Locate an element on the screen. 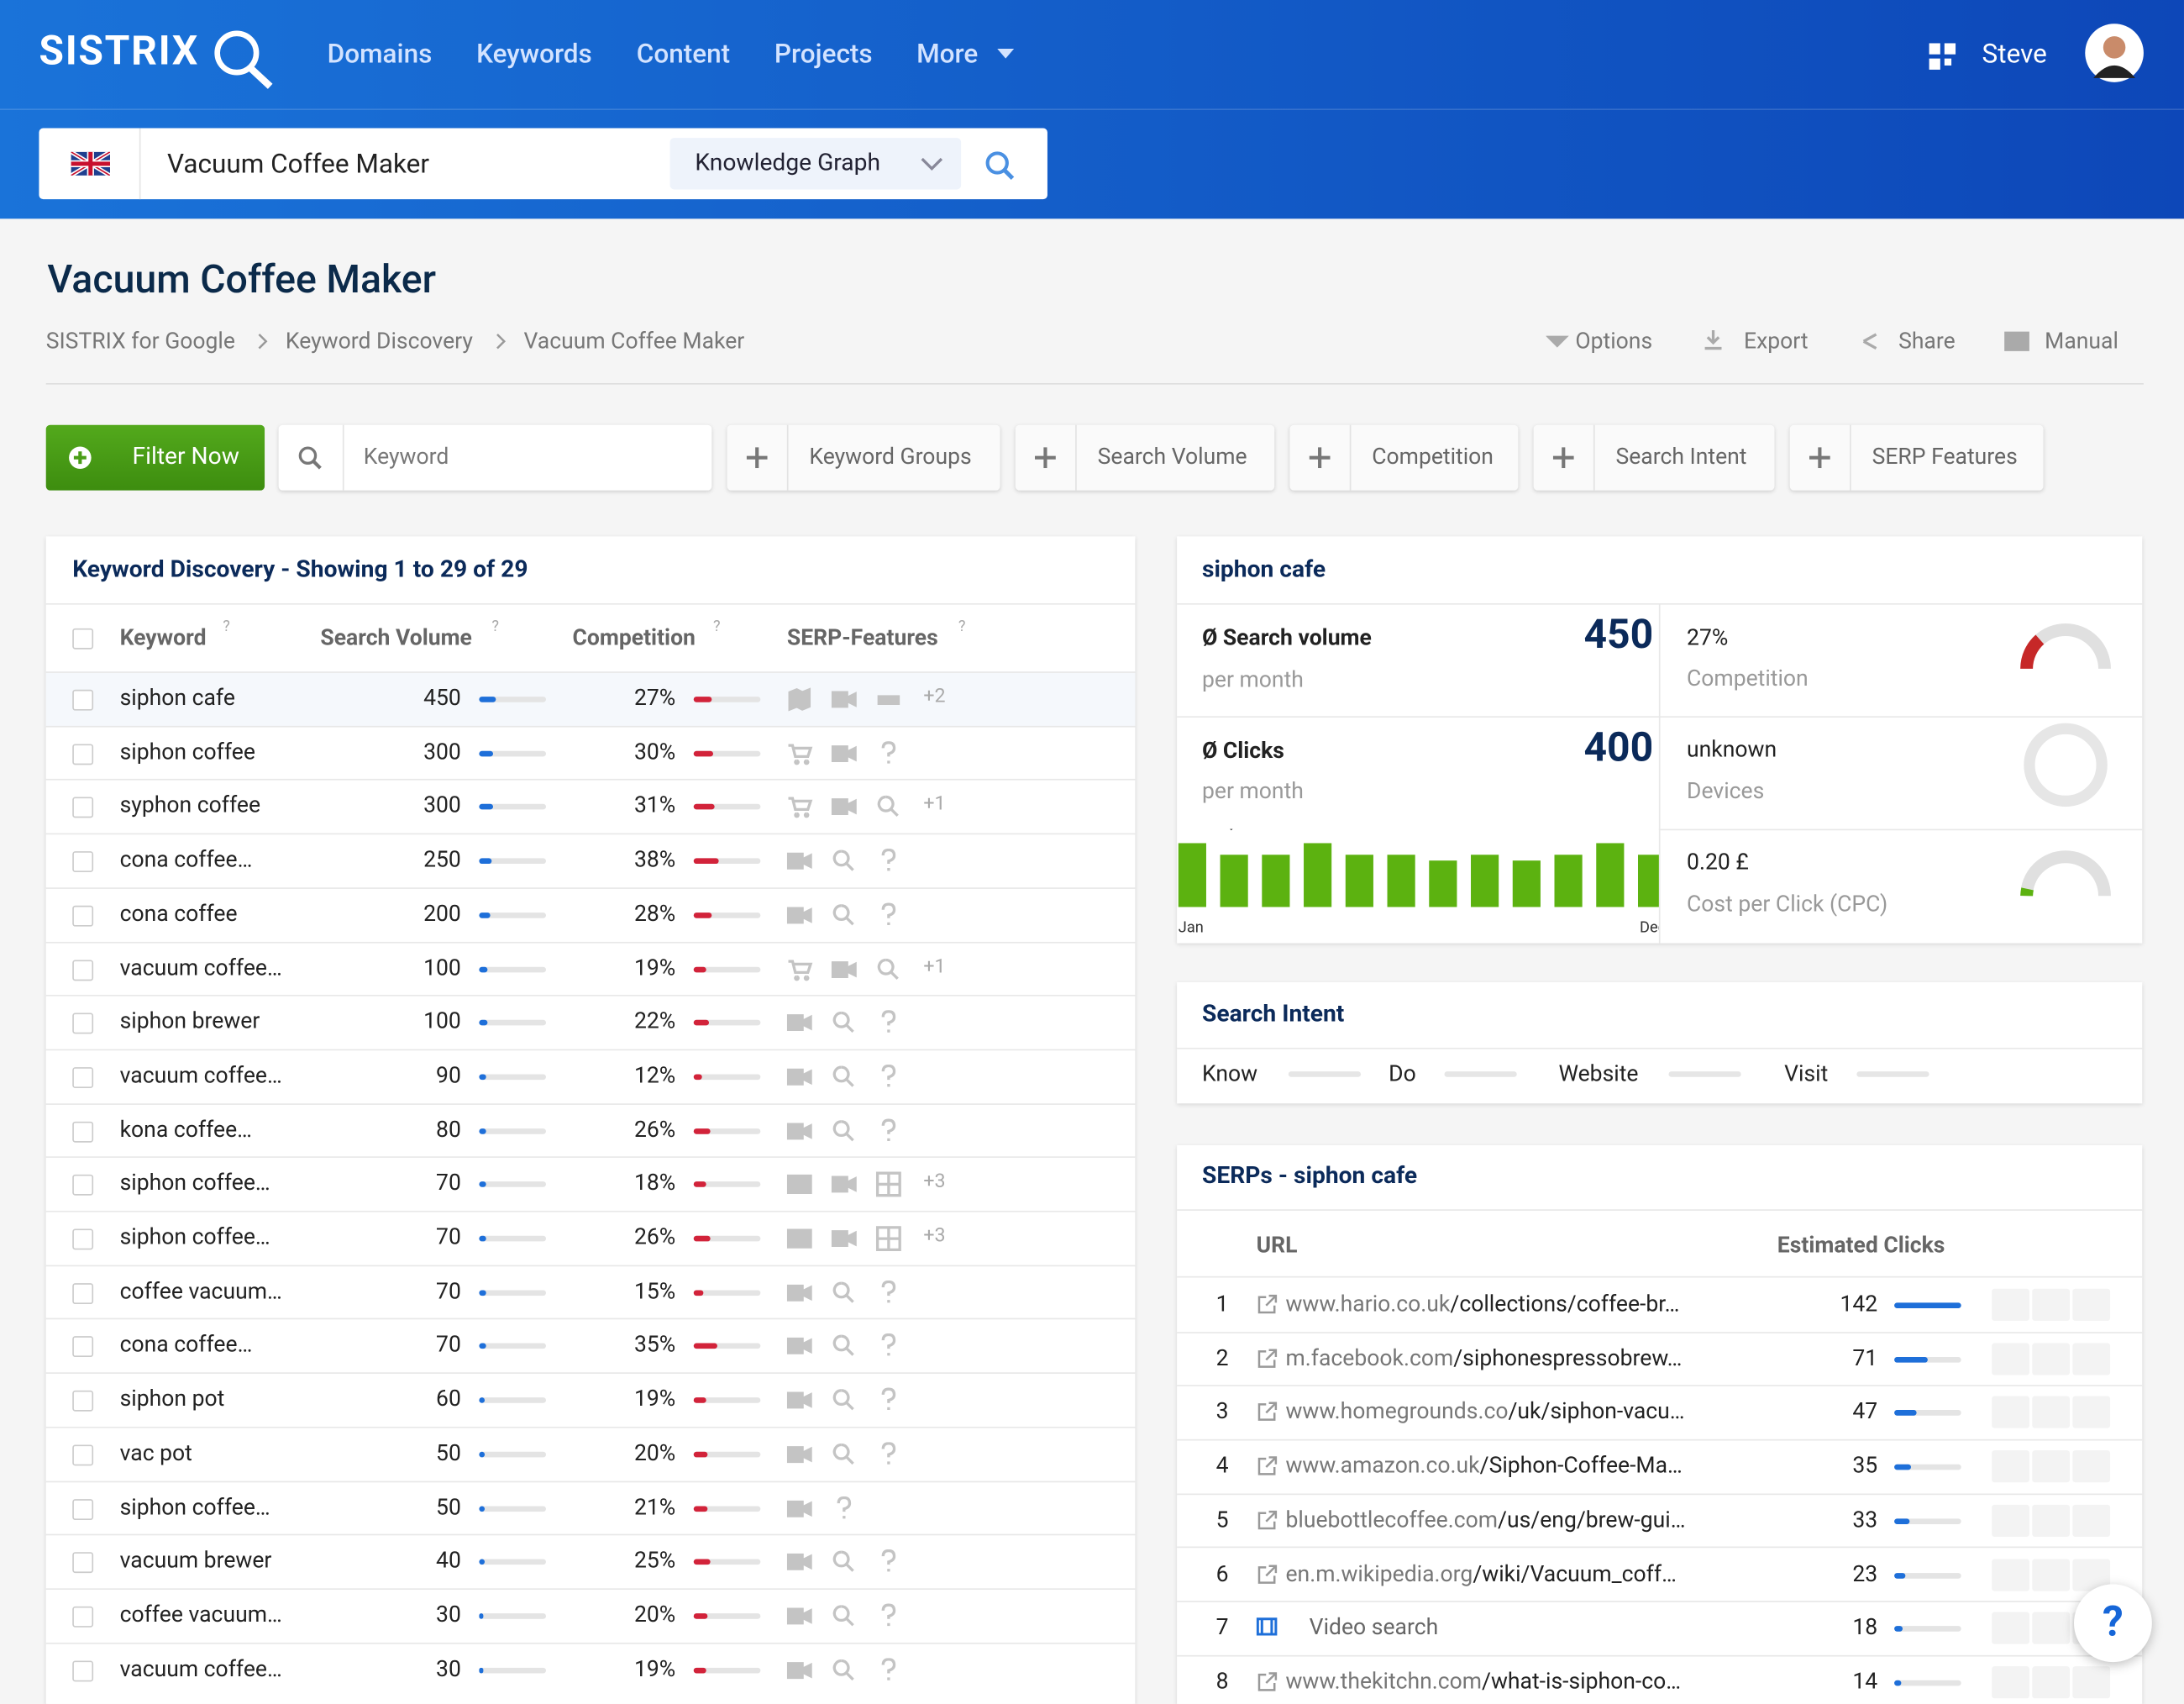 This screenshot has width=2184, height=1704. breadcrumb-item: Keyword Discovery is located at coordinates (379, 341).